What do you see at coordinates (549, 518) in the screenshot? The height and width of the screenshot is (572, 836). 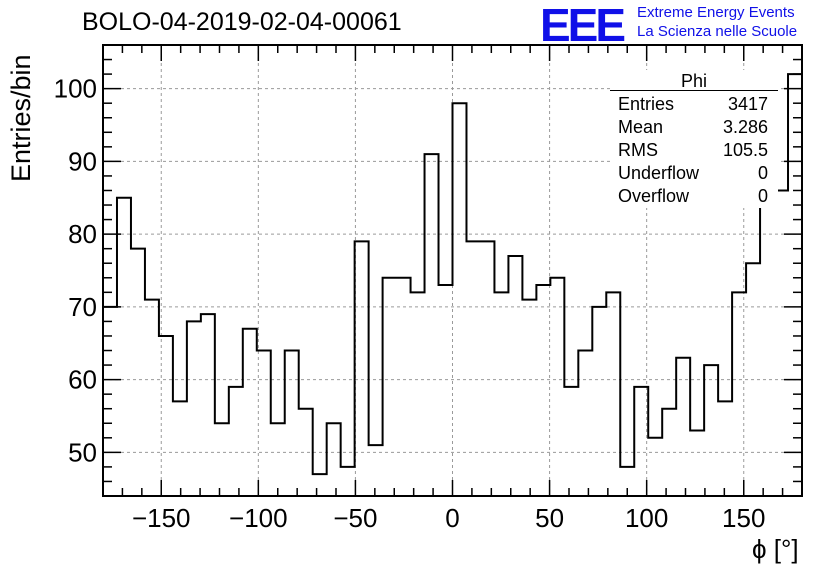 I see `x-tick-label: 50` at bounding box center [549, 518].